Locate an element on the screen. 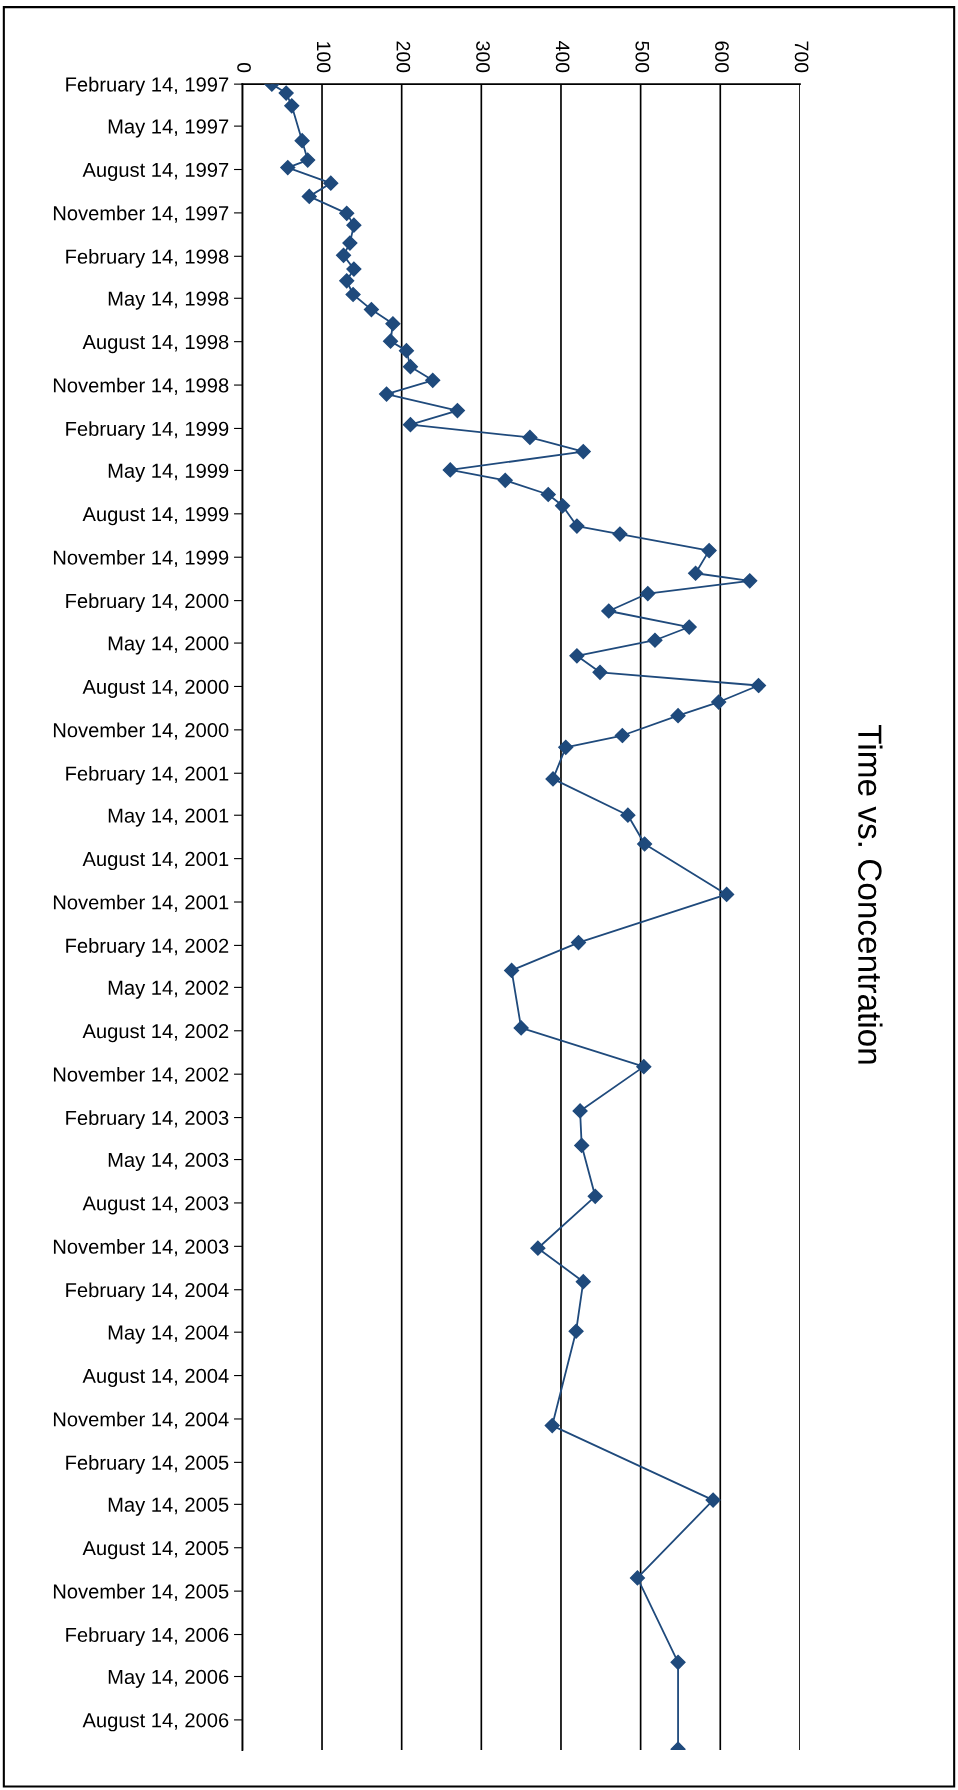 This screenshot has height=1790, width=958. y-tick-label: May 14, 2004 is located at coordinates (168, 1334).